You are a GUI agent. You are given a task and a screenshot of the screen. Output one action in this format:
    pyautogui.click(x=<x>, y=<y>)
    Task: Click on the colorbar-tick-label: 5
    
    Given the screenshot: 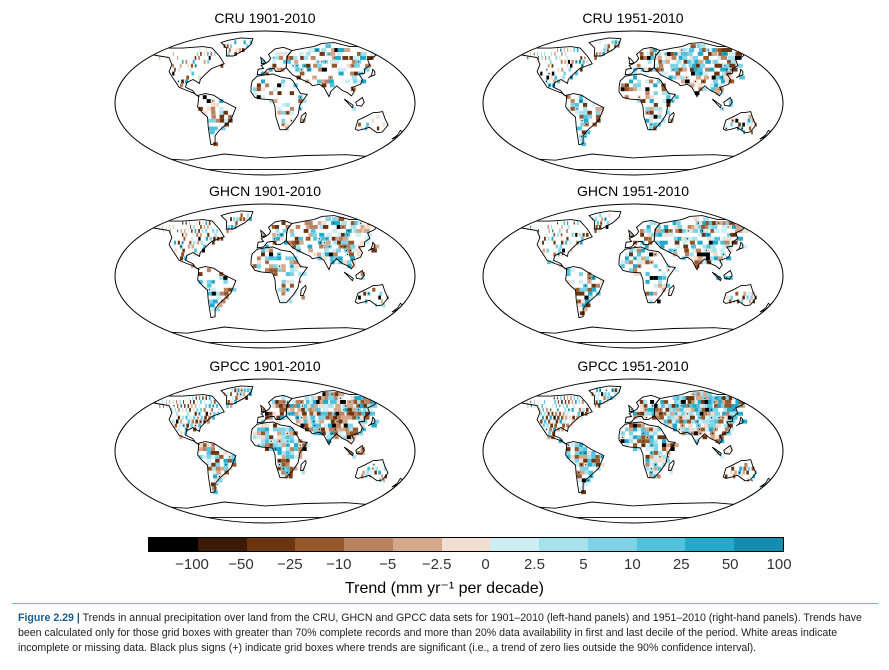 What is the action you would take?
    pyautogui.click(x=583, y=564)
    